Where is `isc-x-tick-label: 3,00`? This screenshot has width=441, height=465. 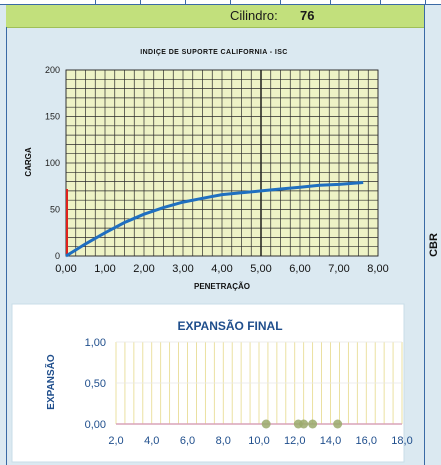 isc-x-tick-label: 3,00 is located at coordinates (182, 269).